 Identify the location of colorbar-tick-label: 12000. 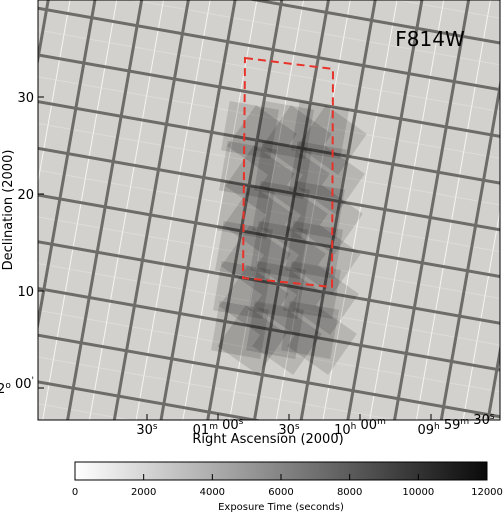
(487, 492).